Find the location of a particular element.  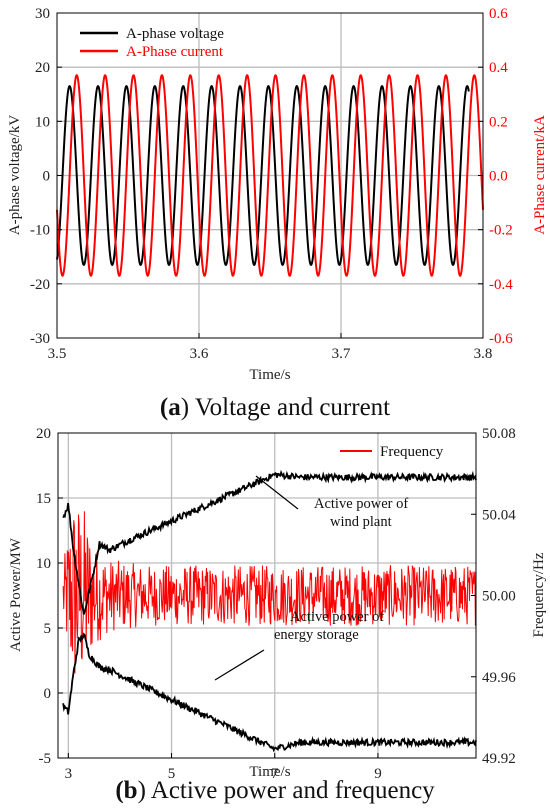

caption-a-letter: a is located at coordinates (174, 407).